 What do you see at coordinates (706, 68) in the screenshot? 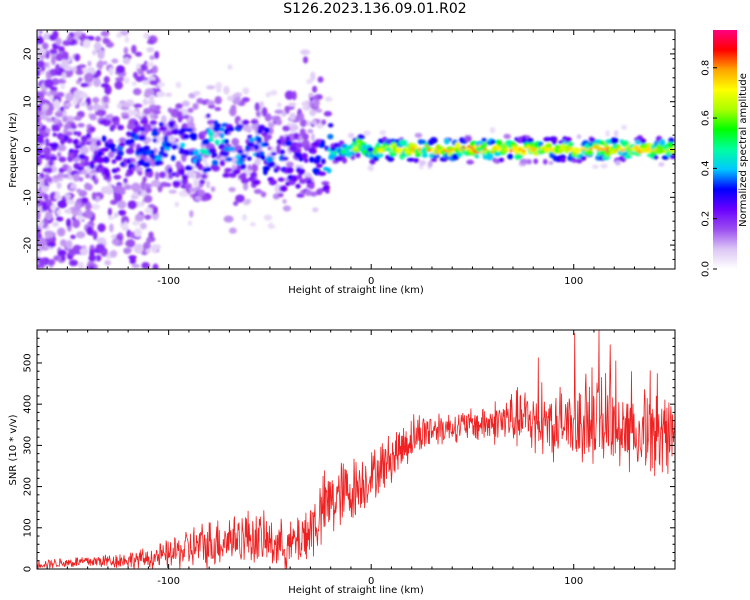
I see `colorbar-tick-label: 0.8` at bounding box center [706, 68].